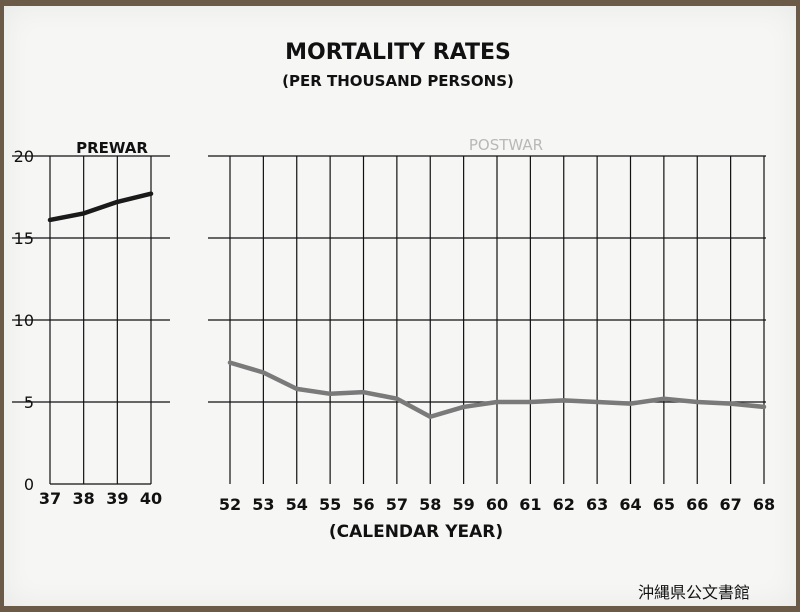 Image resolution: width=800 pixels, height=612 pixels. Describe the element at coordinates (50, 498) in the screenshot. I see `x-tick-label: 37` at that location.